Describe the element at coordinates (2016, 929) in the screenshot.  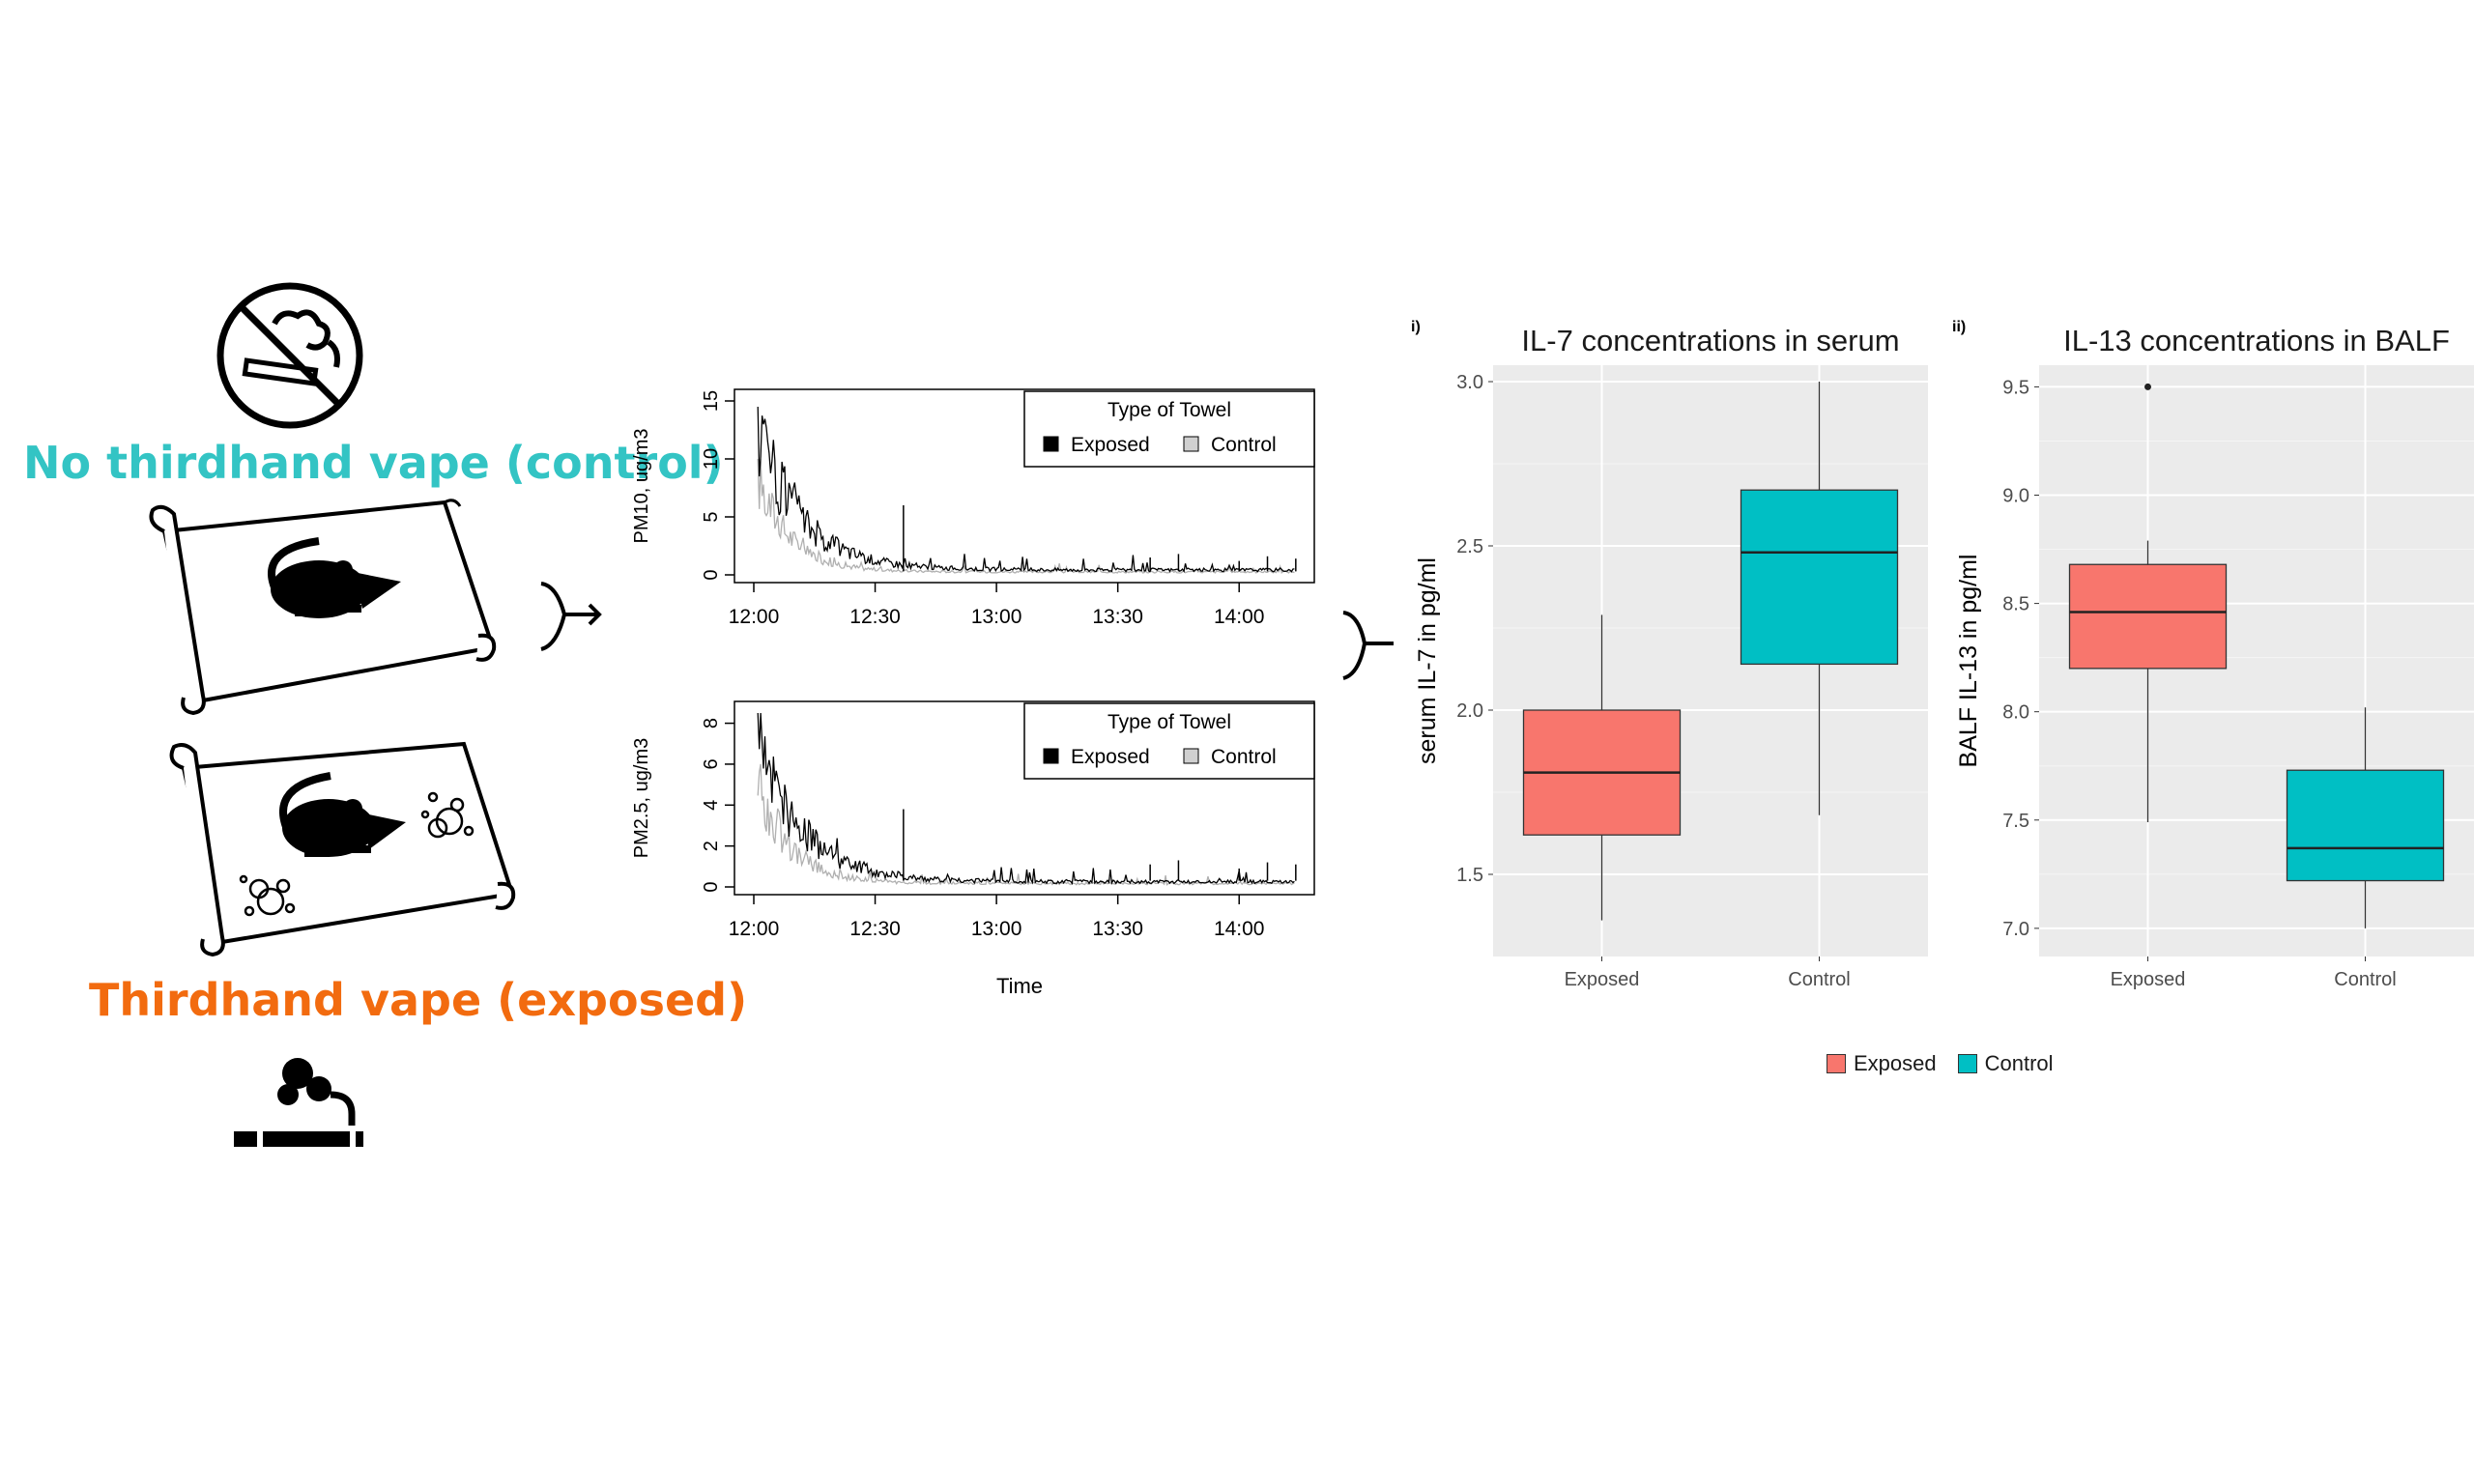
I see `y-tick-label: 7.0` at that location.